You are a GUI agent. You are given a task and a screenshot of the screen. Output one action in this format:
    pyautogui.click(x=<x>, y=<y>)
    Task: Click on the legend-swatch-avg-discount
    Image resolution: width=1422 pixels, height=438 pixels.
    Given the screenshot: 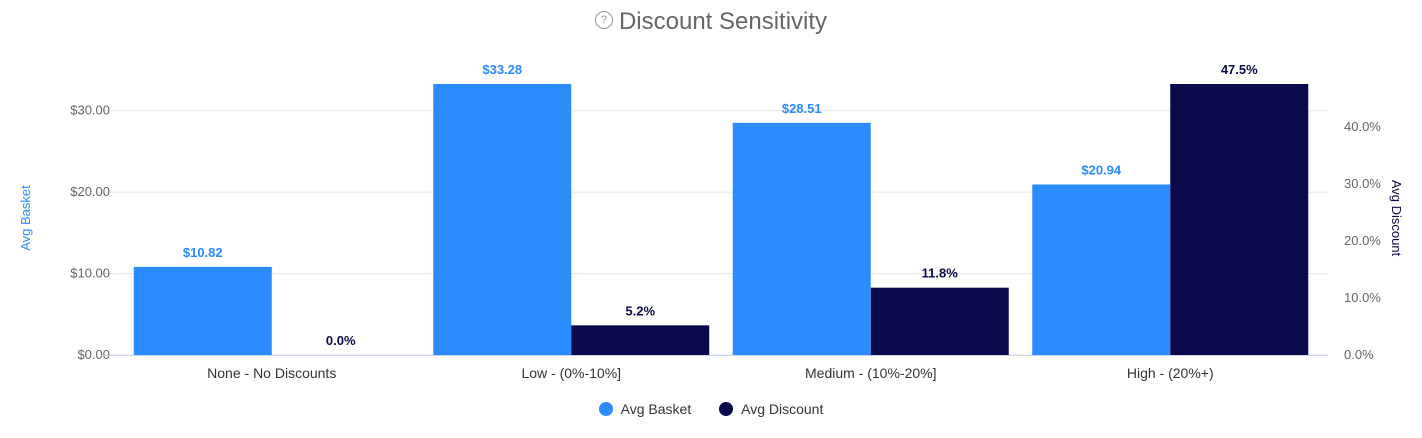 What is the action you would take?
    pyautogui.click(x=726, y=409)
    